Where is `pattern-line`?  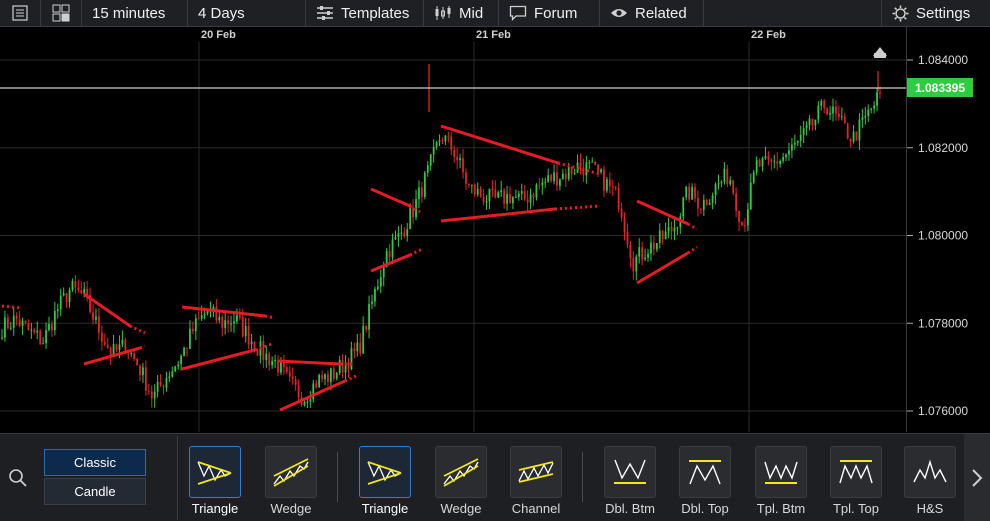
pattern-line is located at coordinates (107, 310).